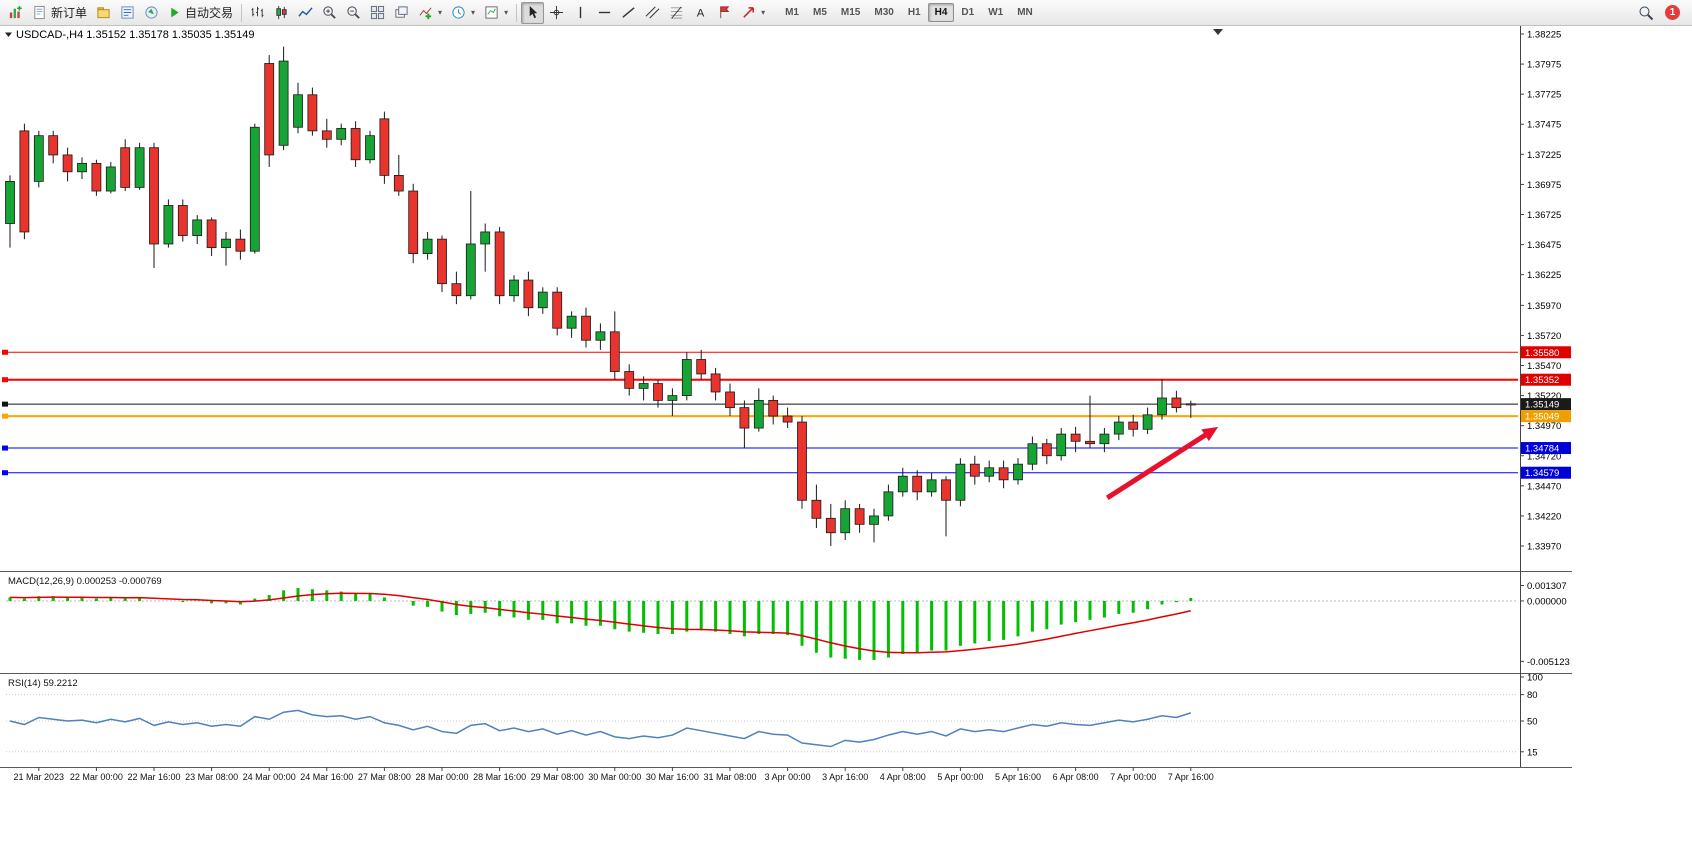 Image resolution: width=1692 pixels, height=850 pixels. I want to click on fibonacci-button, so click(676, 13).